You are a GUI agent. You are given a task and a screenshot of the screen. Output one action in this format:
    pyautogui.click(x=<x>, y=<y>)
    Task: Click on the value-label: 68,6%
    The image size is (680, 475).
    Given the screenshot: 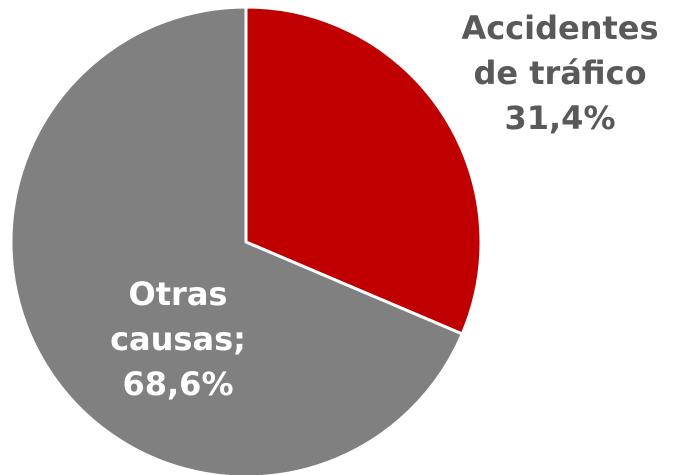 What is the action you would take?
    pyautogui.click(x=178, y=384)
    